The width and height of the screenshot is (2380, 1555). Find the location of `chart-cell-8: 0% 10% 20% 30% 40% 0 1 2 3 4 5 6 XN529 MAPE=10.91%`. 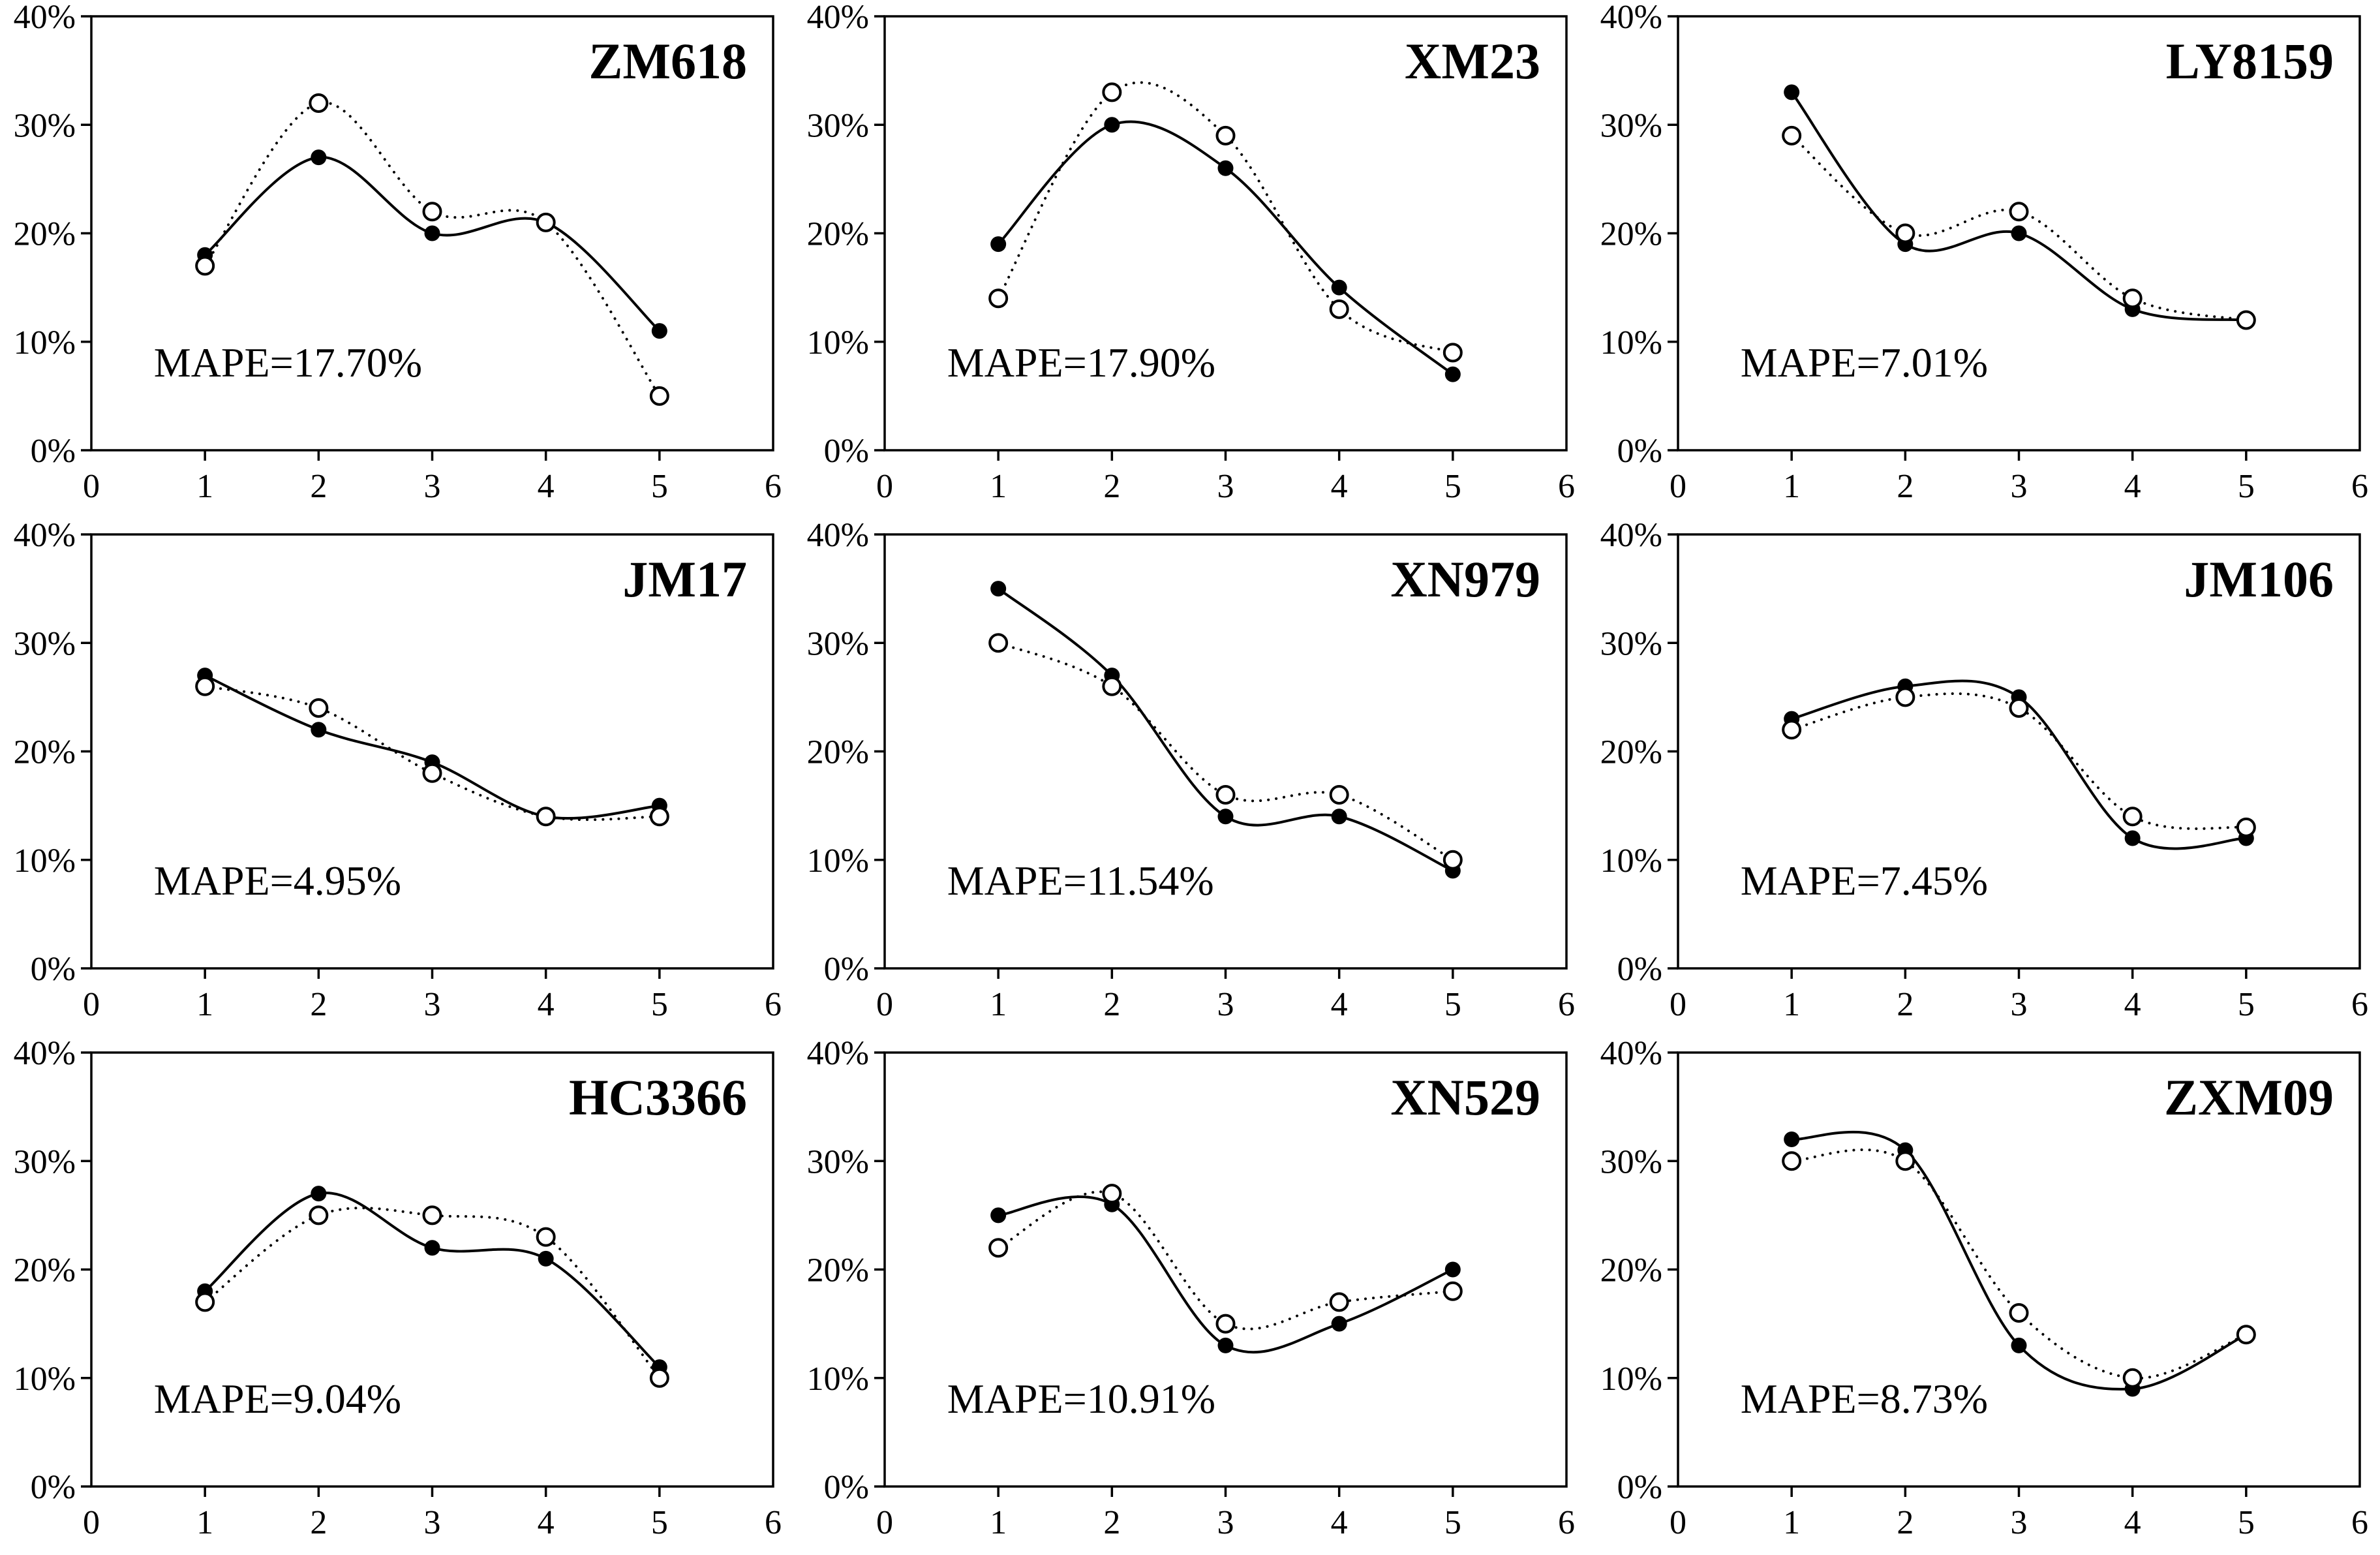

chart-cell-8: 0% 10% 20% 30% 40% 0 1 2 3 4 5 6 XN529 MAPE=10.91% is located at coordinates (1190, 1295).